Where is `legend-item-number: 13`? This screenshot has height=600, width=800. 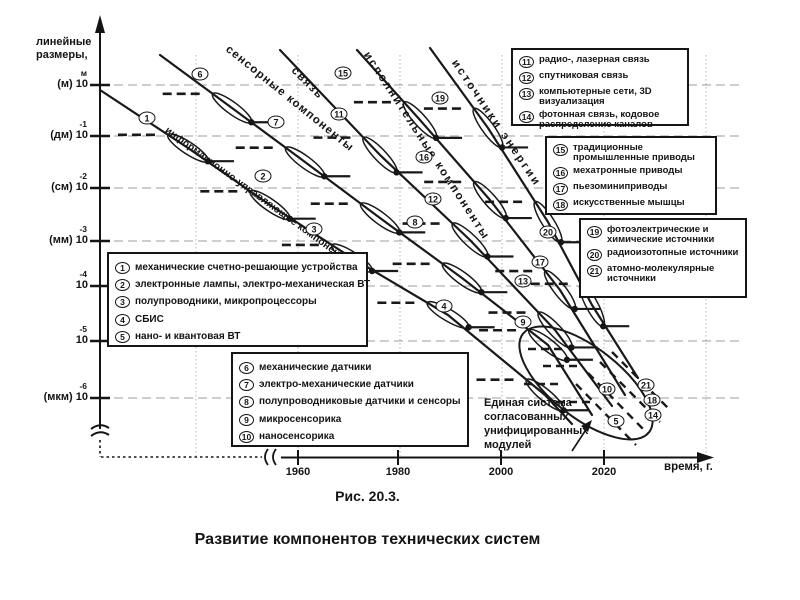 legend-item-number: 13 is located at coordinates (526, 94).